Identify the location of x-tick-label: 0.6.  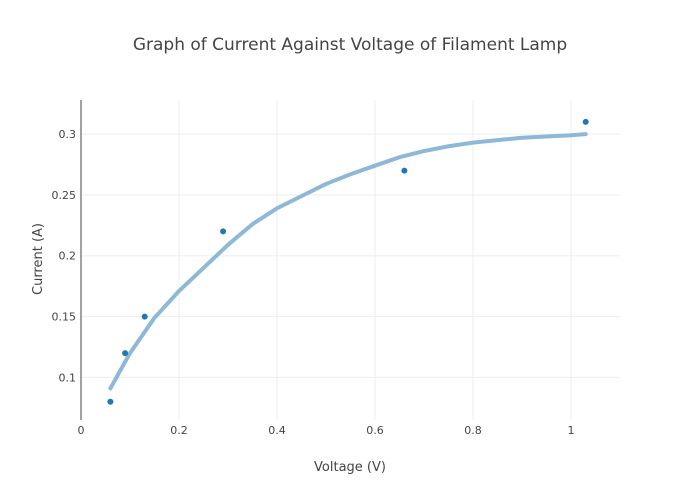
(375, 430).